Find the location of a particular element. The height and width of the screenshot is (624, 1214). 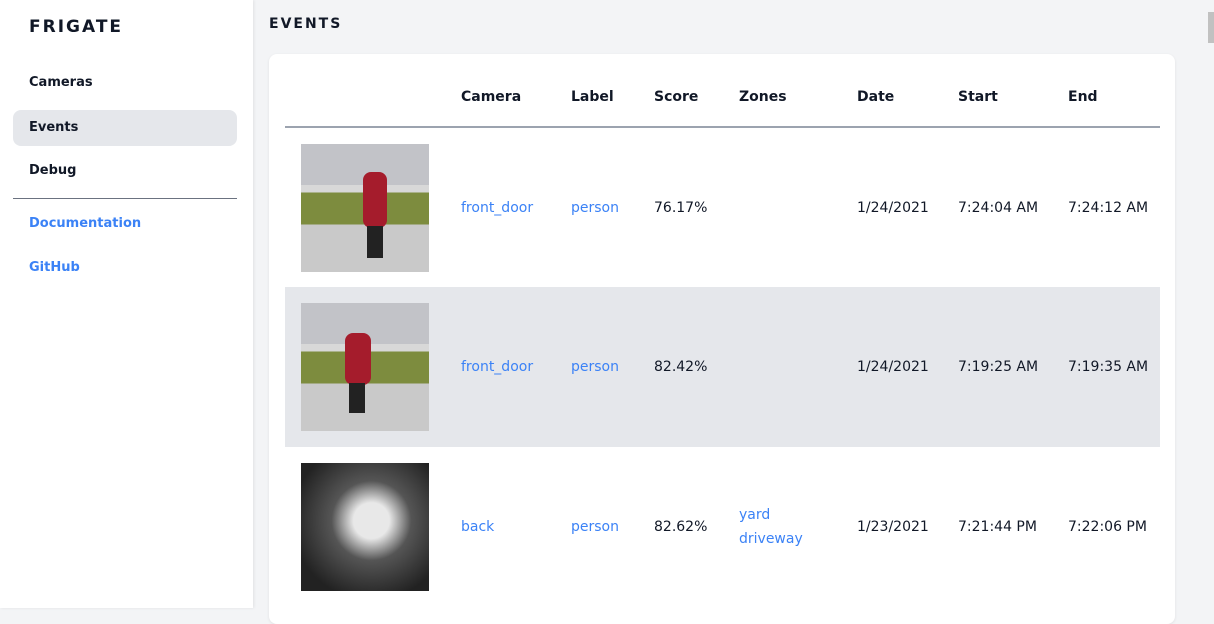

end-time: 7:22:06 PM is located at coordinates (1107, 527).